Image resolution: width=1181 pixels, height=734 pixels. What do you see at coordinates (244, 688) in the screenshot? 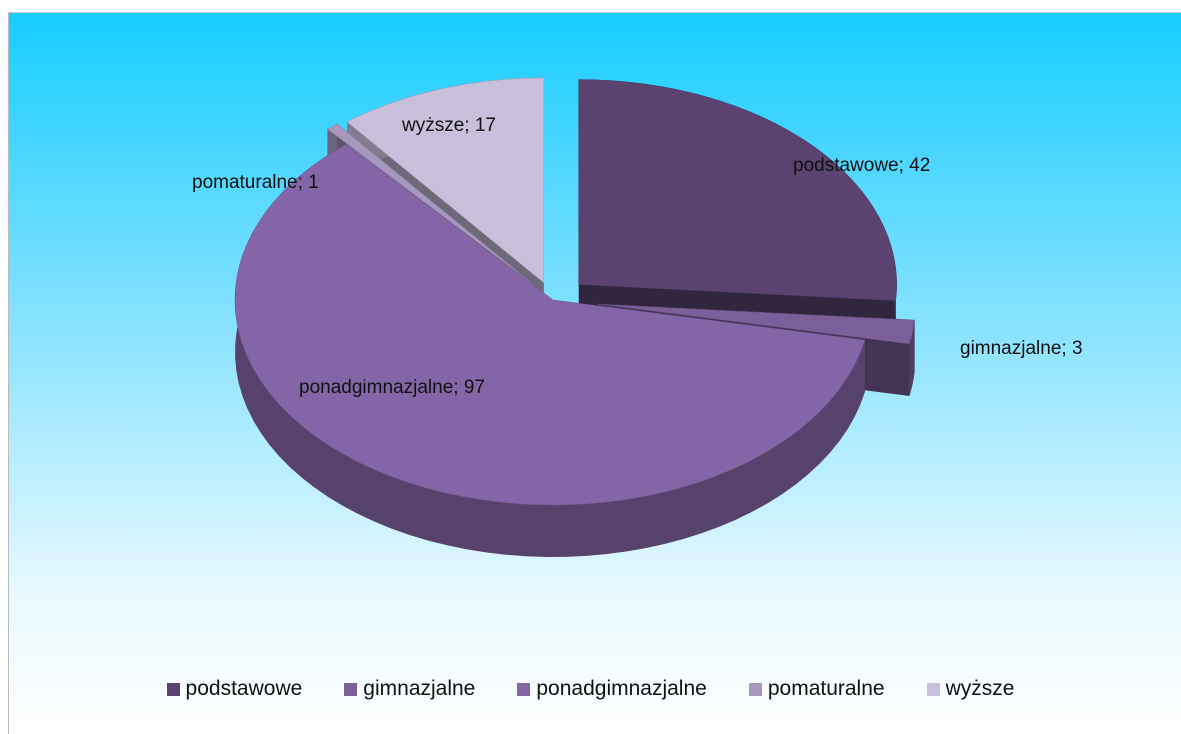
I see `legend-label: podstawowe` at bounding box center [244, 688].